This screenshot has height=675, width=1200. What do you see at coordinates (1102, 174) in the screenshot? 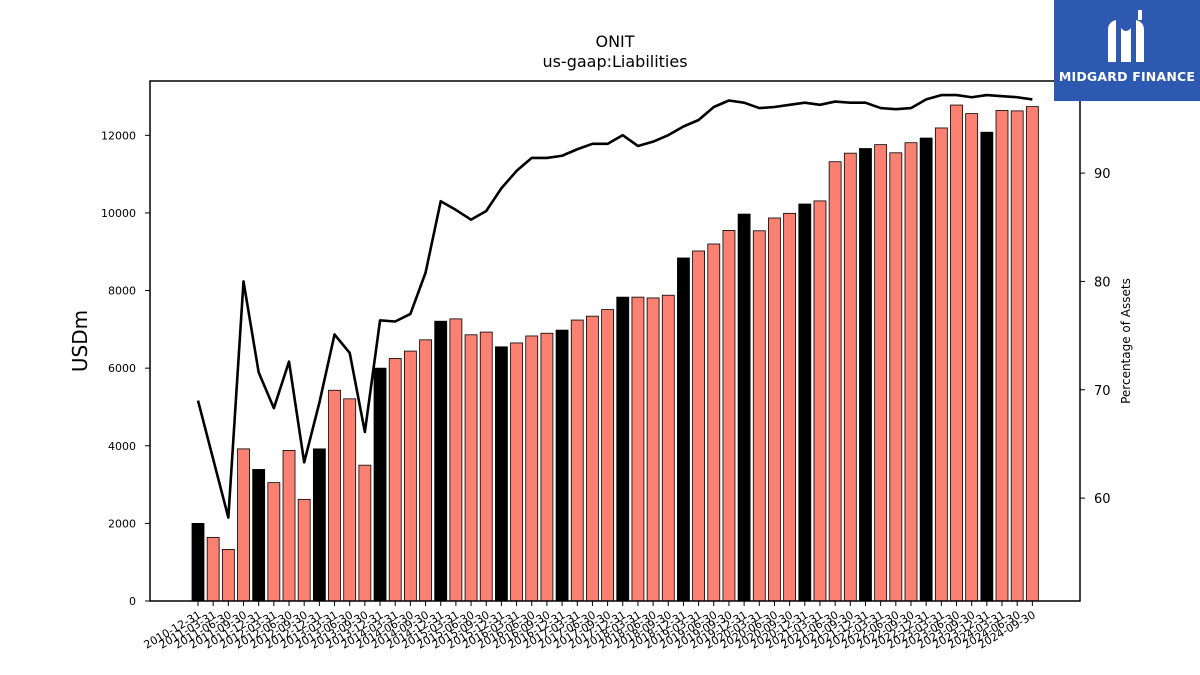
I see `y2-tick-label: 90` at bounding box center [1102, 174].